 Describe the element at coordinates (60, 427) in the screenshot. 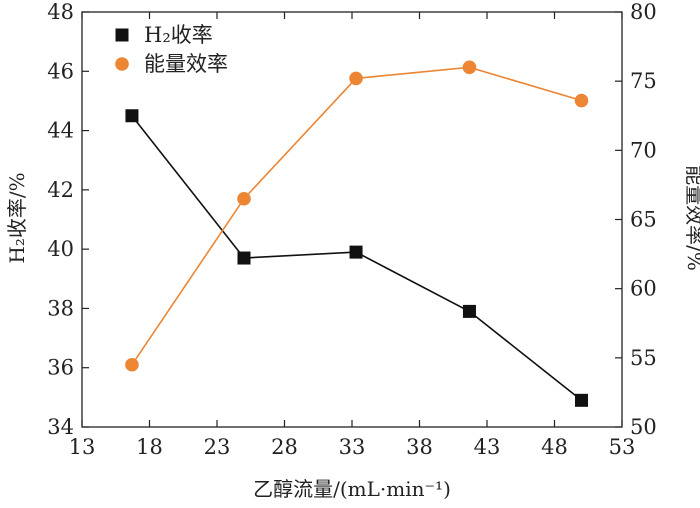

I see `y-tick-label: 34` at that location.